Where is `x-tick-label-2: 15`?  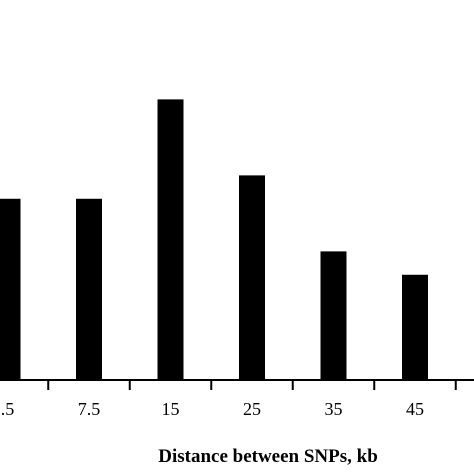
x-tick-label-2: 15 is located at coordinates (171, 409).